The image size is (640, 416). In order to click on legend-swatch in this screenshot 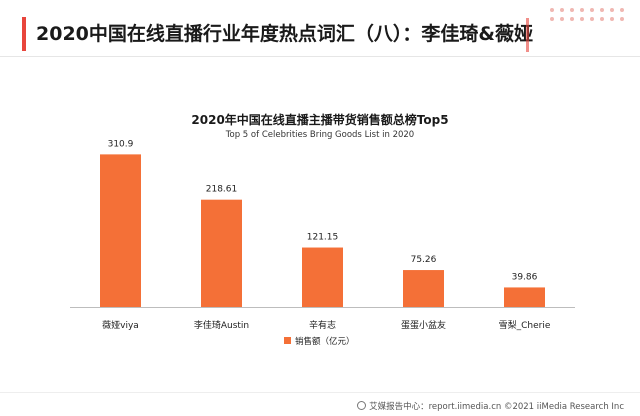, I will do `click(287, 340)`.